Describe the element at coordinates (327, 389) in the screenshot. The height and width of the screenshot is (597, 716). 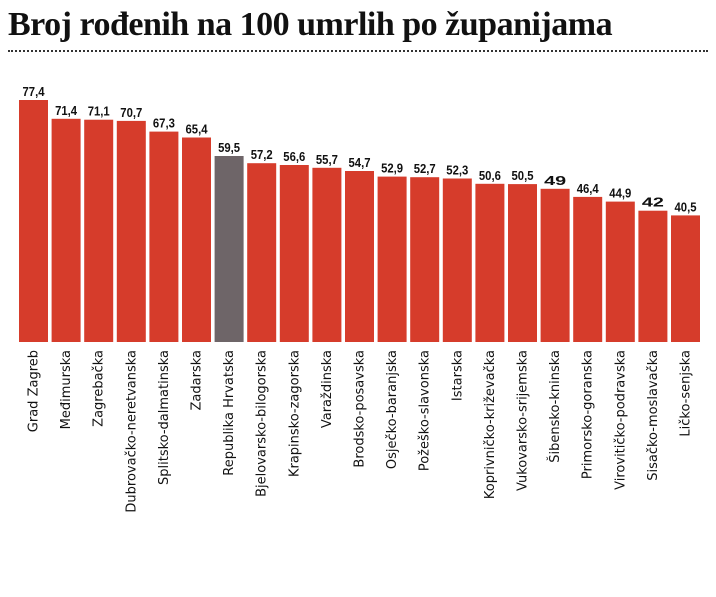
I see `category-label: Varaždinska` at that location.